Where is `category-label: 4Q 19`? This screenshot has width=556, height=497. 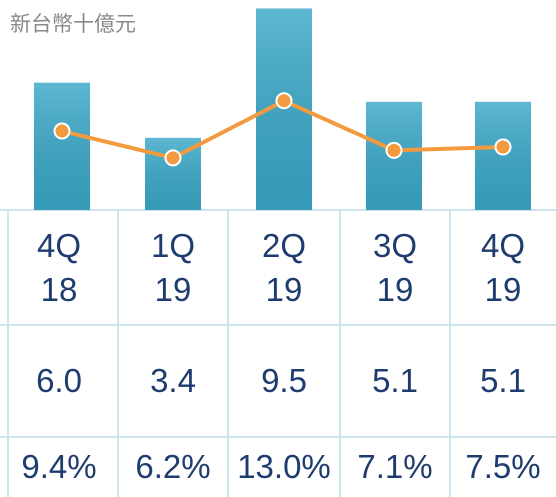
category-label: 4Q 19 is located at coordinates (503, 267).